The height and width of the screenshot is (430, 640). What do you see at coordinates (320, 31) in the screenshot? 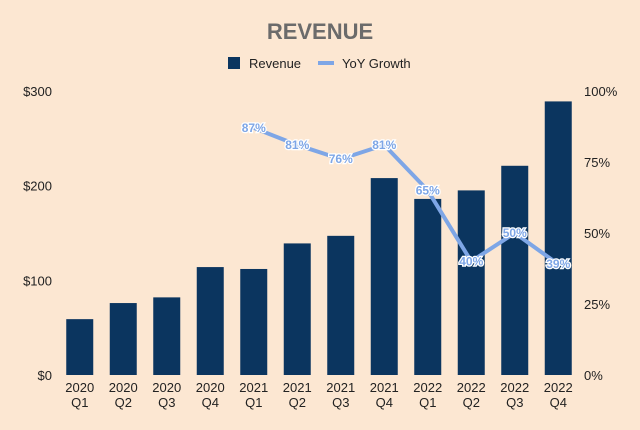
I see `chart-title: REVENUE` at bounding box center [320, 31].